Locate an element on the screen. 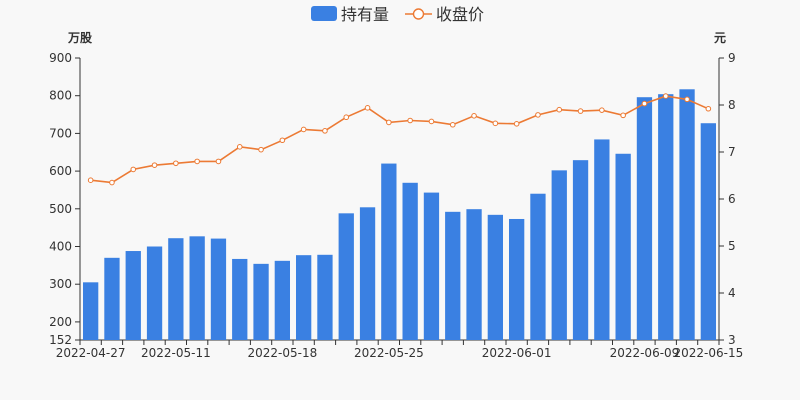 This screenshot has height=400, width=800. legend: 持有量 收盘价 is located at coordinates (397, 14).